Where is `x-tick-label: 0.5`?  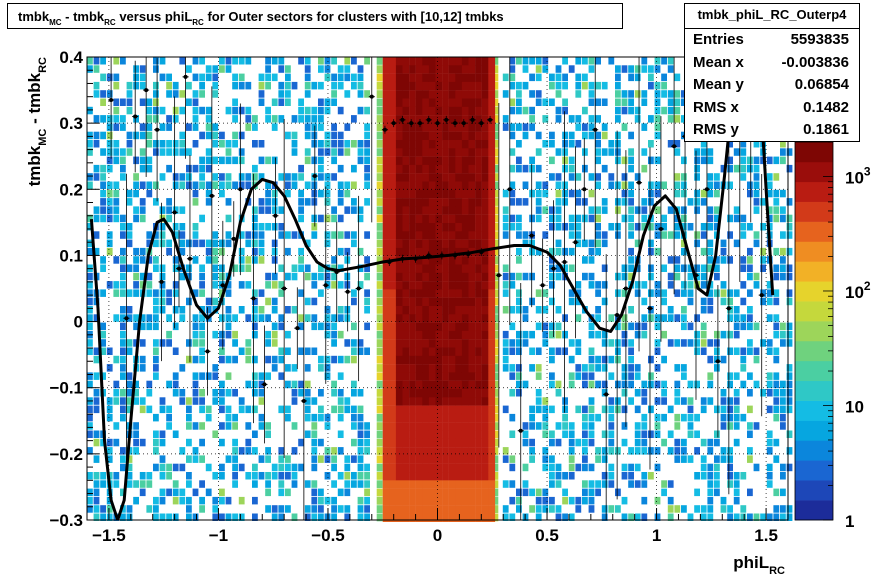
x-tick-label: 0.5 is located at coordinates (547, 535).